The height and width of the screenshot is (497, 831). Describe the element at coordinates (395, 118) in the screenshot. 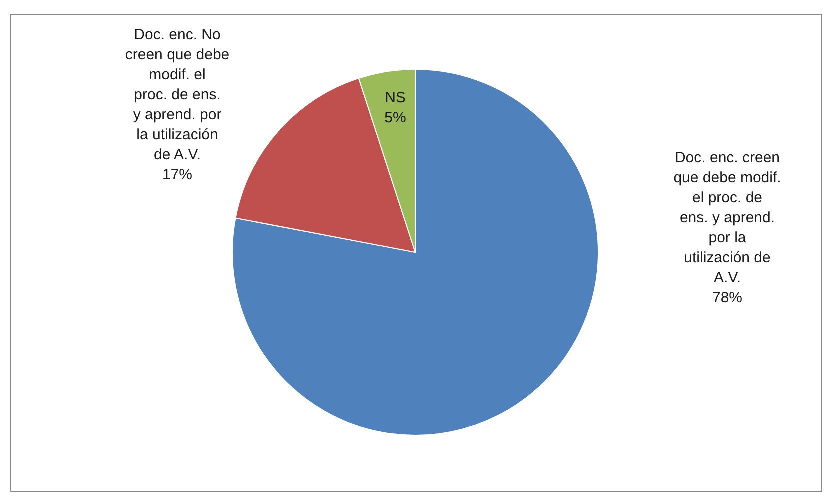

I see `data-label: 5%` at that location.